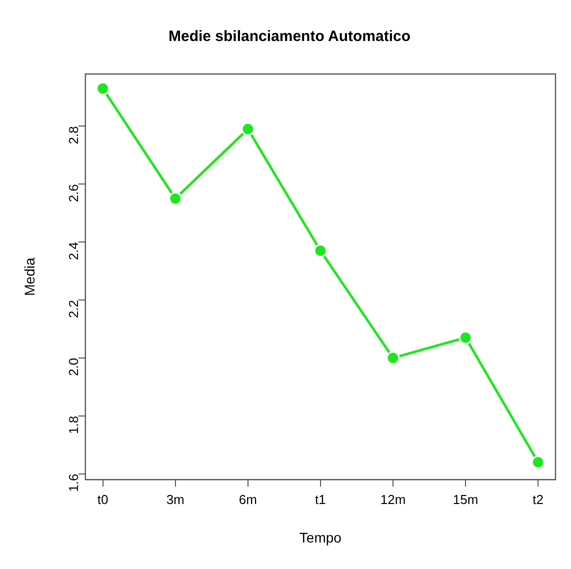  I want to click on x-axis-title: Tempo, so click(320, 537).